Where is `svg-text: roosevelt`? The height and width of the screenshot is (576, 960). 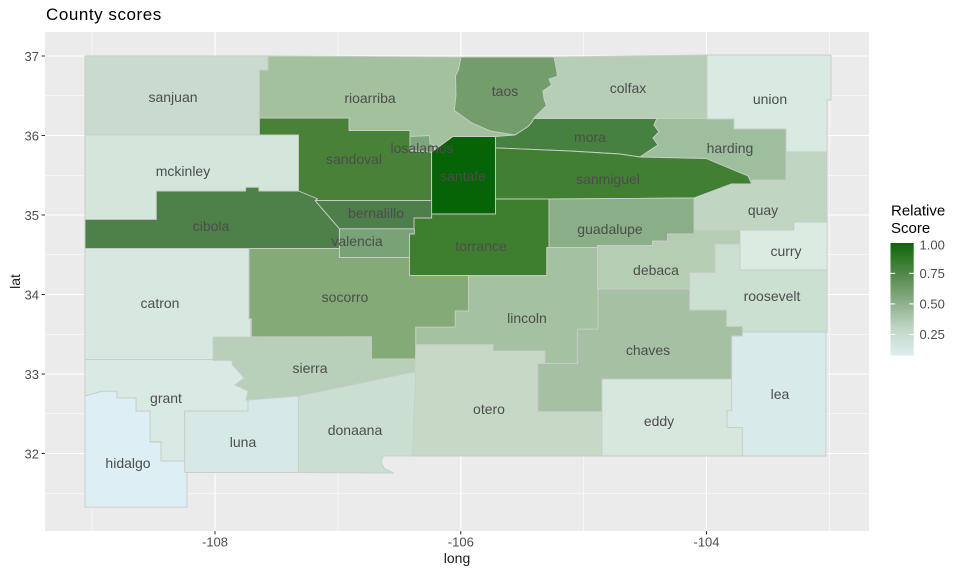 svg-text: roosevelt is located at coordinates (772, 296).